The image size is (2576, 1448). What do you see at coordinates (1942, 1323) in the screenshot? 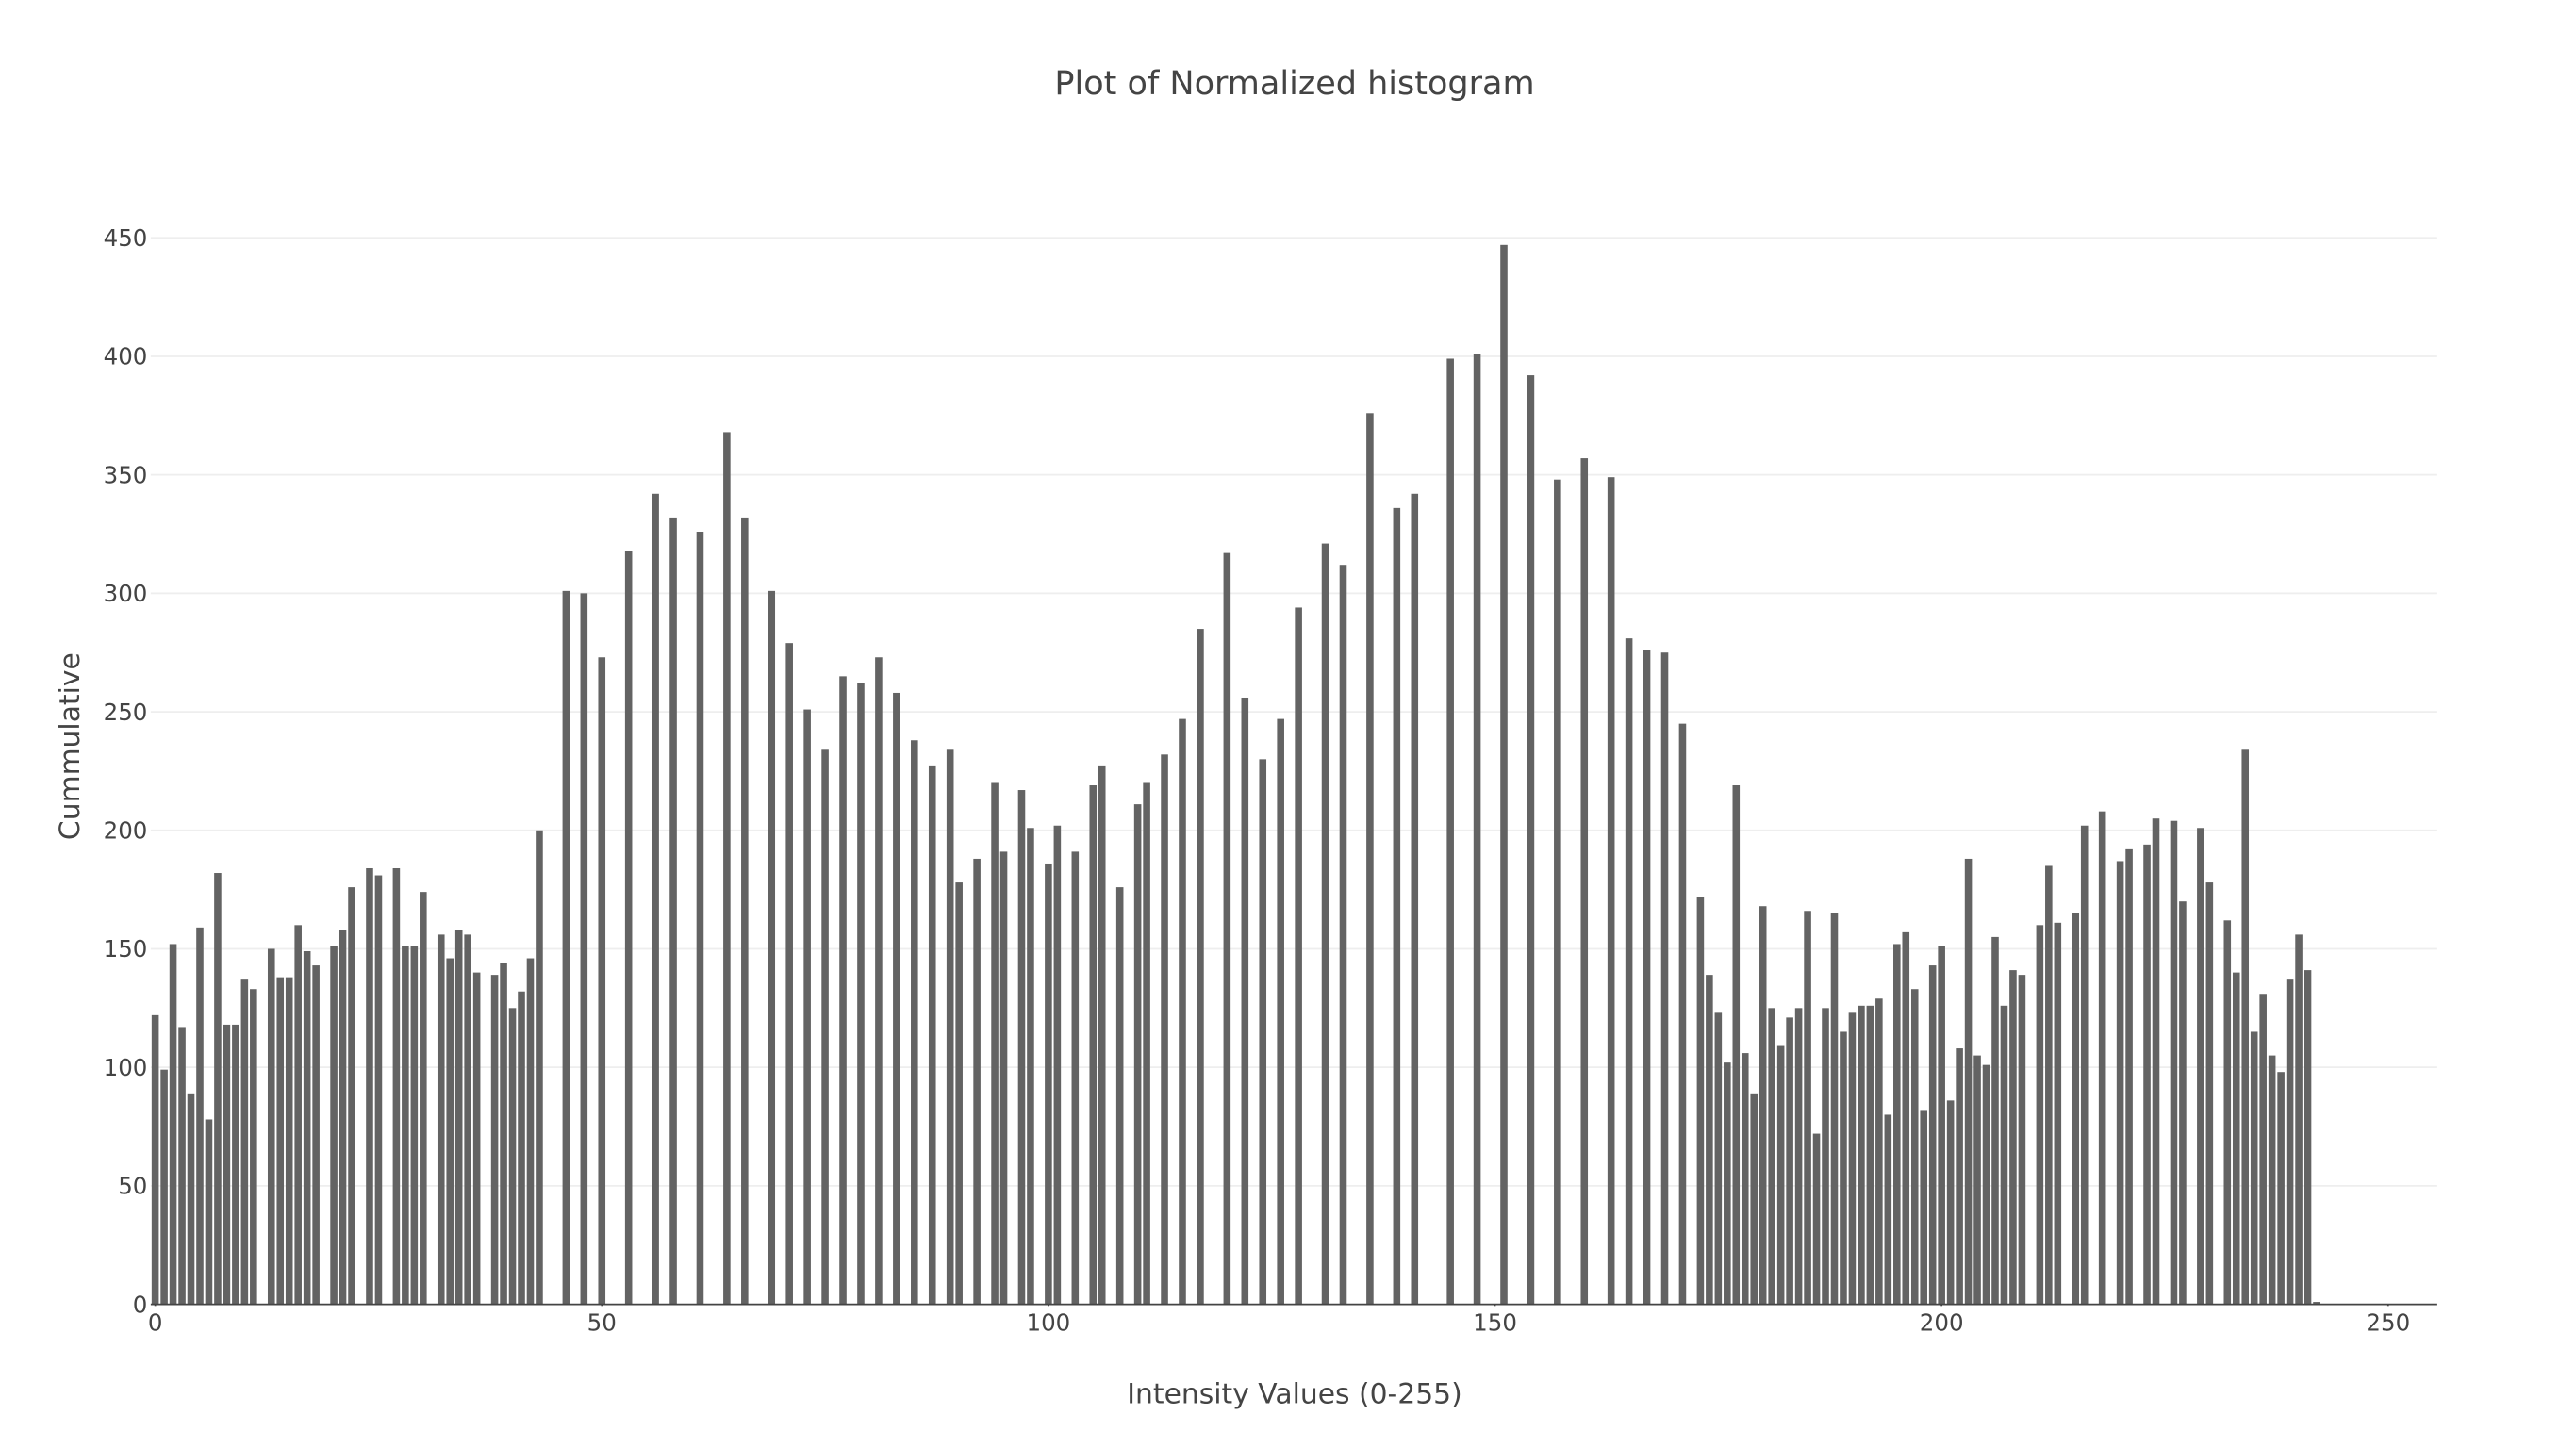
I see `x-tick-label: 200` at bounding box center [1942, 1323].